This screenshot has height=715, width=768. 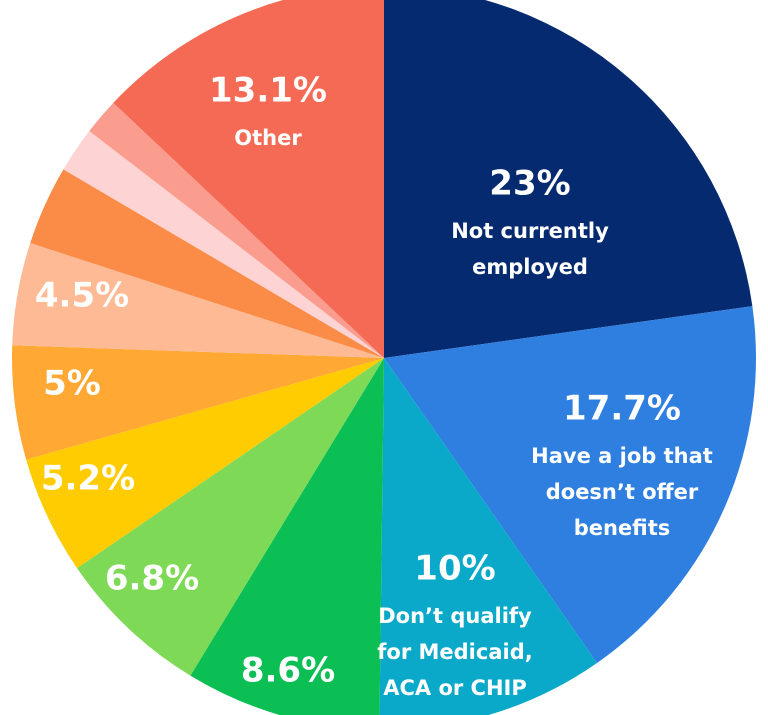 I want to click on slice-percent-label: 10%, so click(x=454, y=569).